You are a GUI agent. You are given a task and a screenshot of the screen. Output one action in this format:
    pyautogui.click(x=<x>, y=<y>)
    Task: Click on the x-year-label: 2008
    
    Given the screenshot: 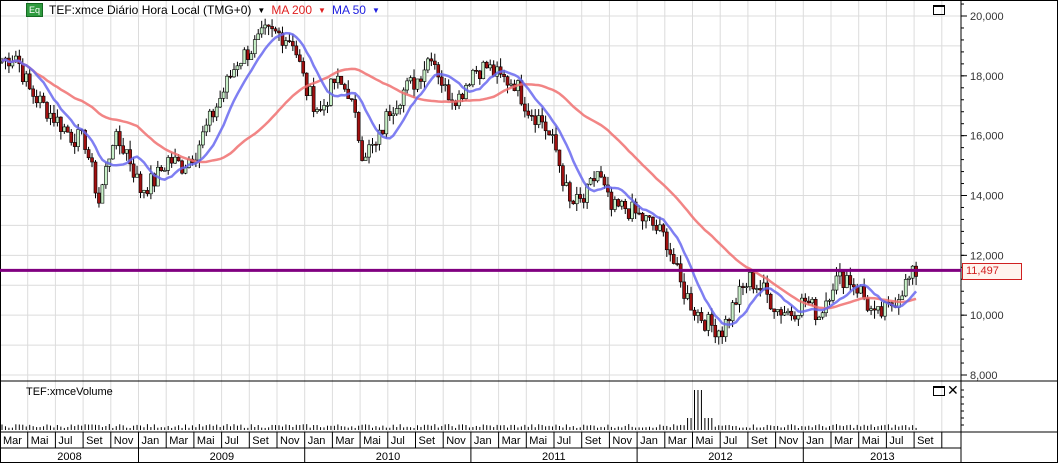 What is the action you would take?
    pyautogui.click(x=69, y=457)
    